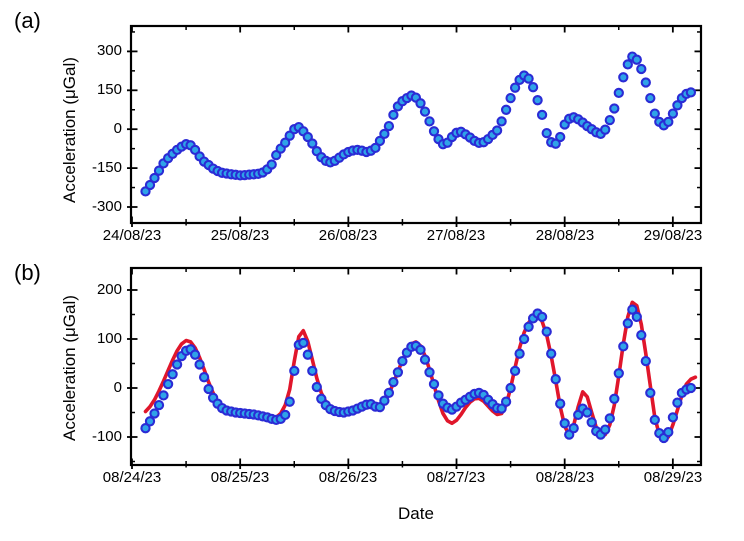  What do you see at coordinates (565, 235) in the screenshot?
I see `panel-a-xtick-4: 28/08/23` at bounding box center [565, 235].